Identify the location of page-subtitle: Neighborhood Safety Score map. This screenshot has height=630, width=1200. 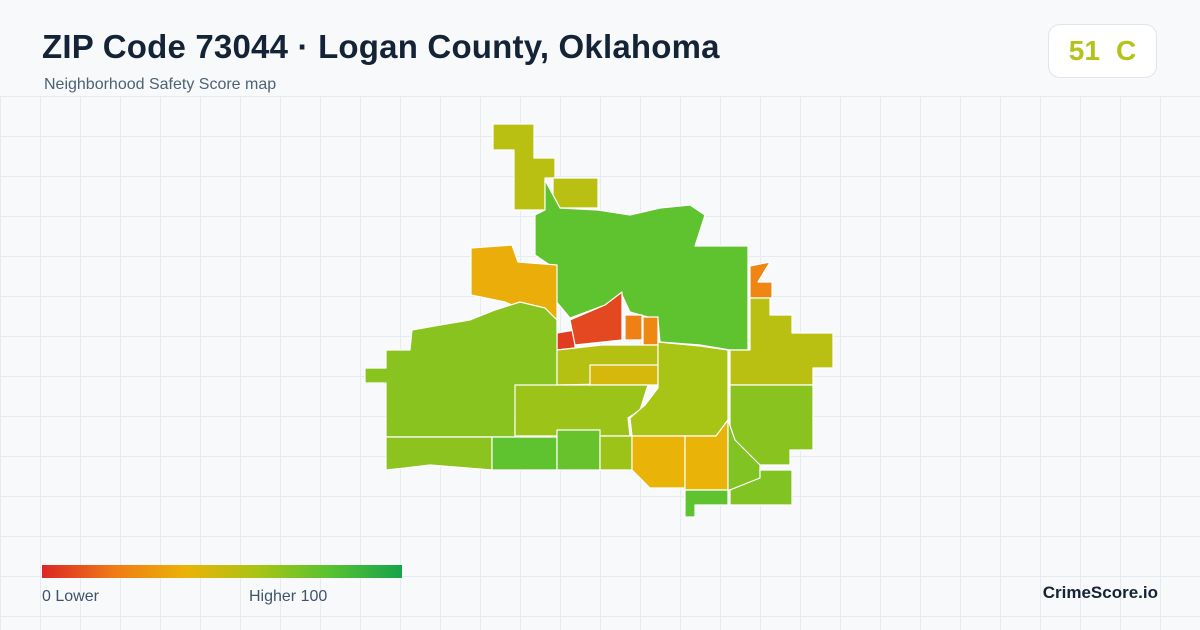
(160, 84).